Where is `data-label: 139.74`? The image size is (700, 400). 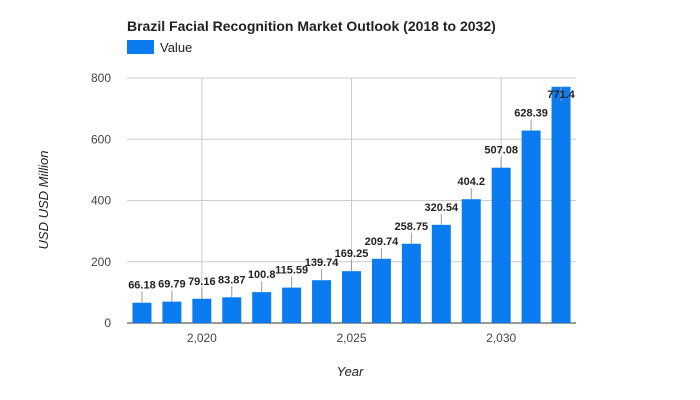
data-label: 139.74 is located at coordinates (322, 263).